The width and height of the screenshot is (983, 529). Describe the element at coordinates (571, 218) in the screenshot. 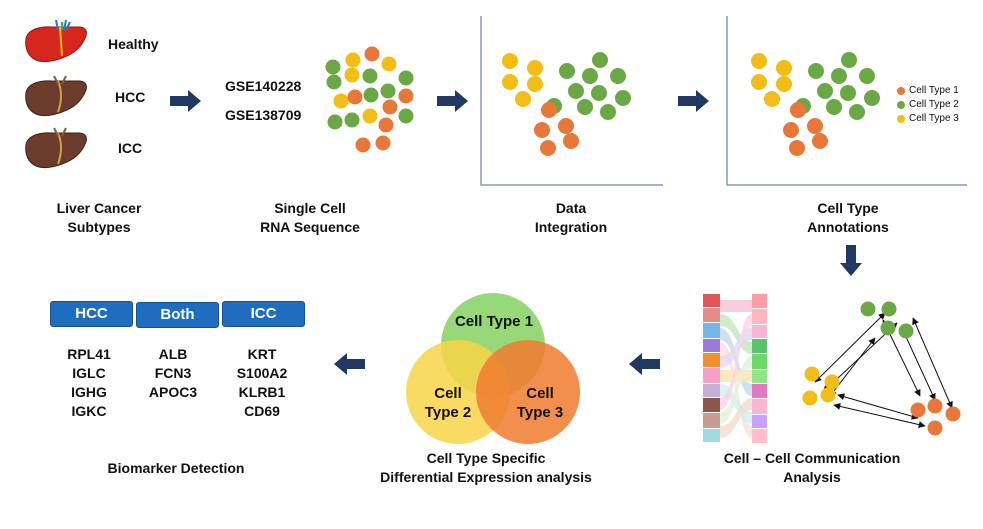

I see `integration-caption: Data Integration` at that location.